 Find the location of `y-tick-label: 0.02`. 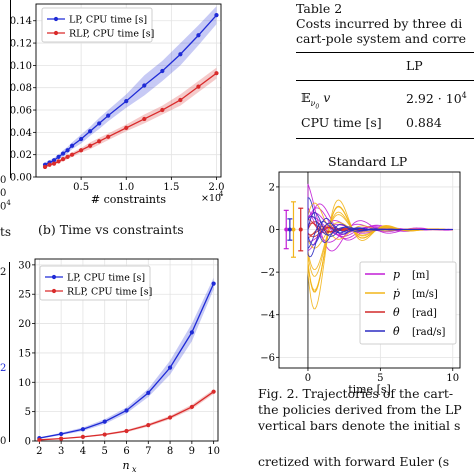

y-tick-label: 0.02 is located at coordinates (21, 155).